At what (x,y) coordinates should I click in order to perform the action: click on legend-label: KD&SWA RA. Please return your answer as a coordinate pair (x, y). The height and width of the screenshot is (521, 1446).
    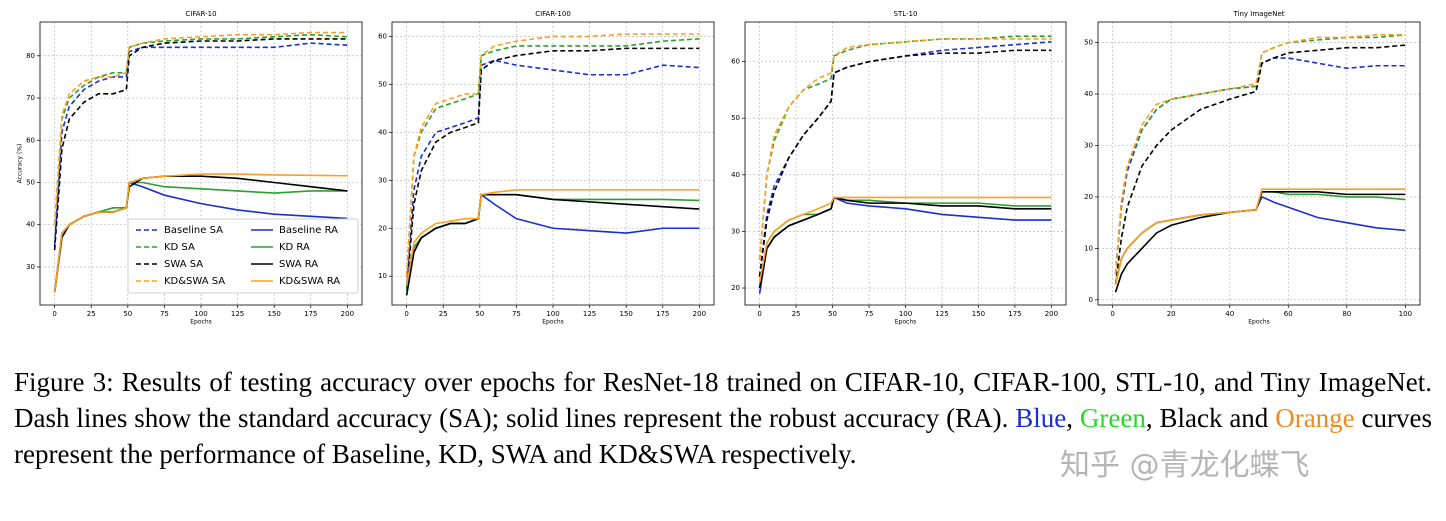
    Looking at the image, I should click on (309, 281).